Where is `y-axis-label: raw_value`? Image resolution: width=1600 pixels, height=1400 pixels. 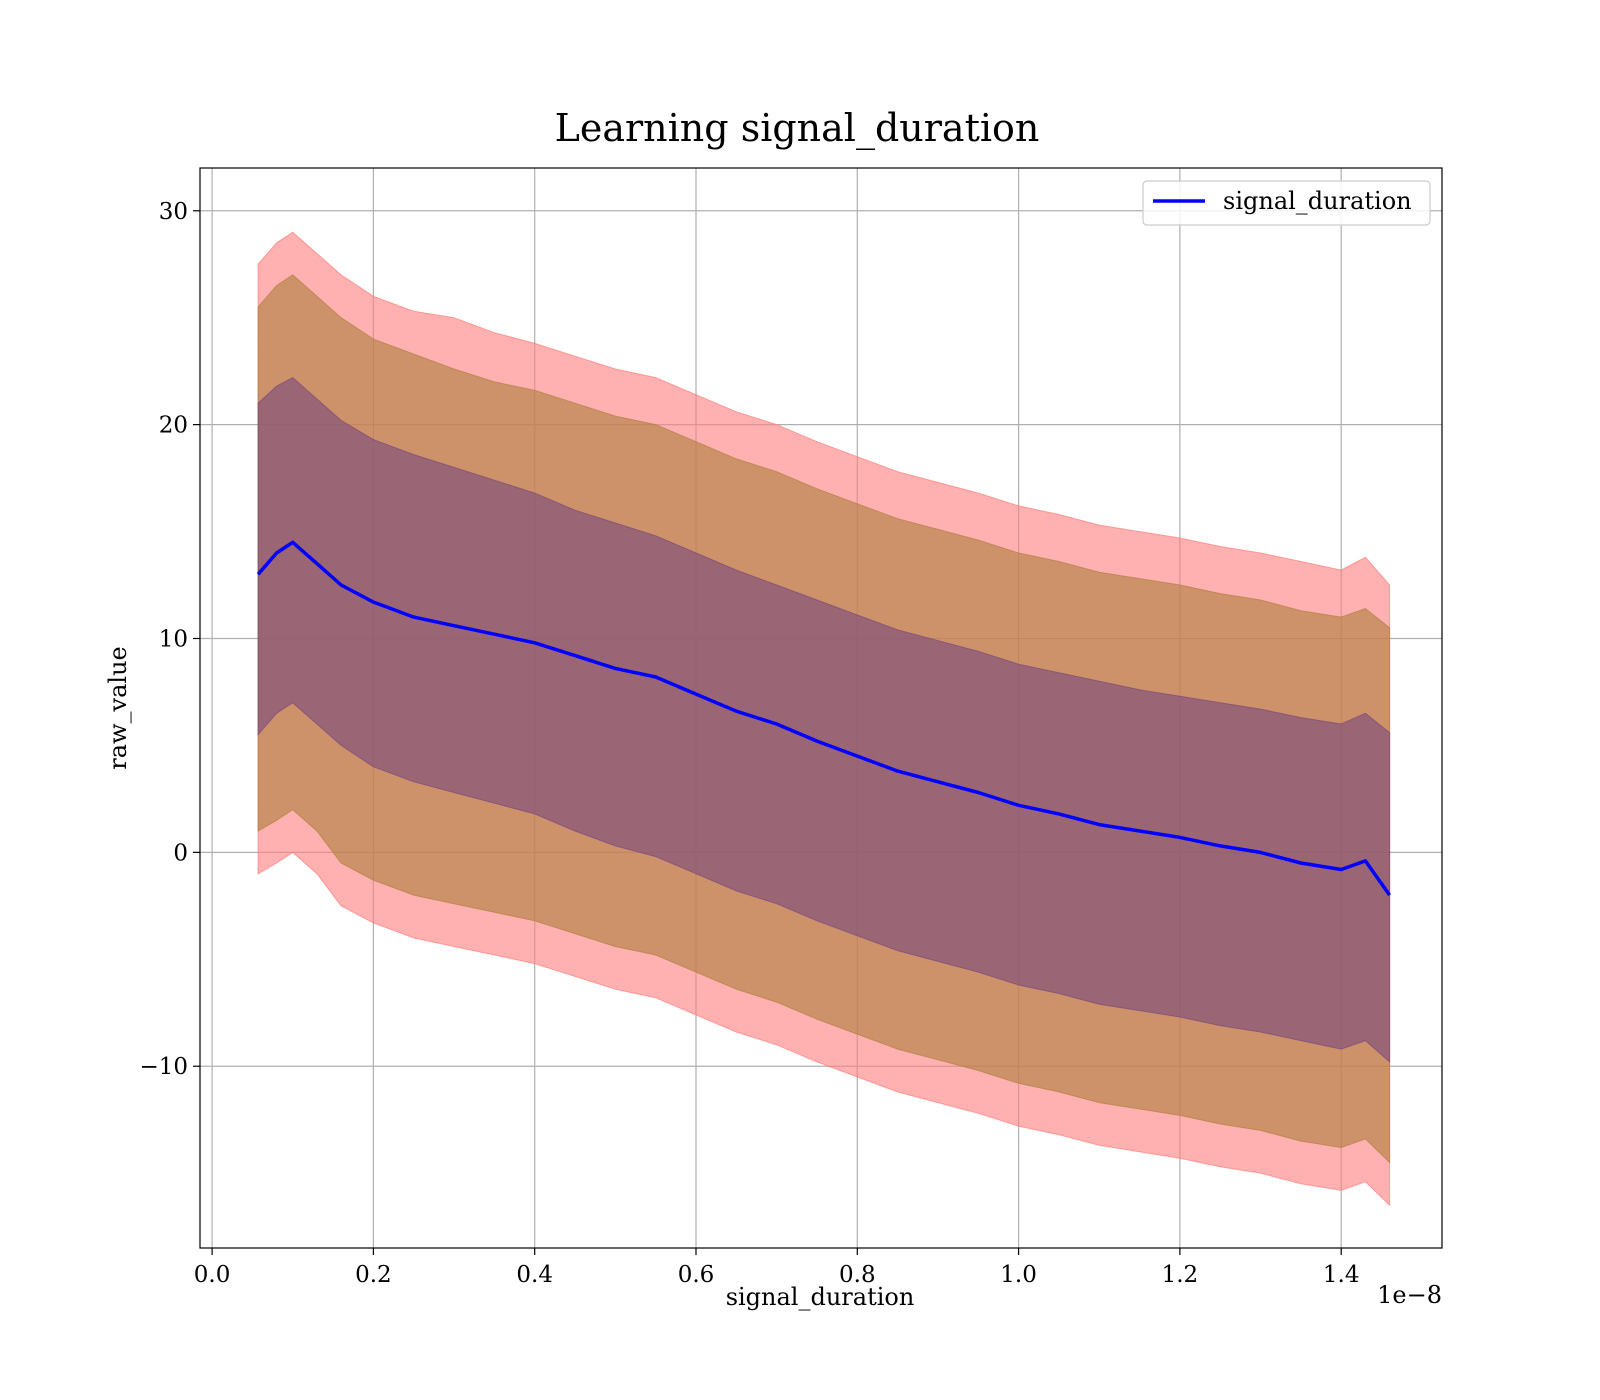 y-axis-label: raw_value is located at coordinates (118, 708).